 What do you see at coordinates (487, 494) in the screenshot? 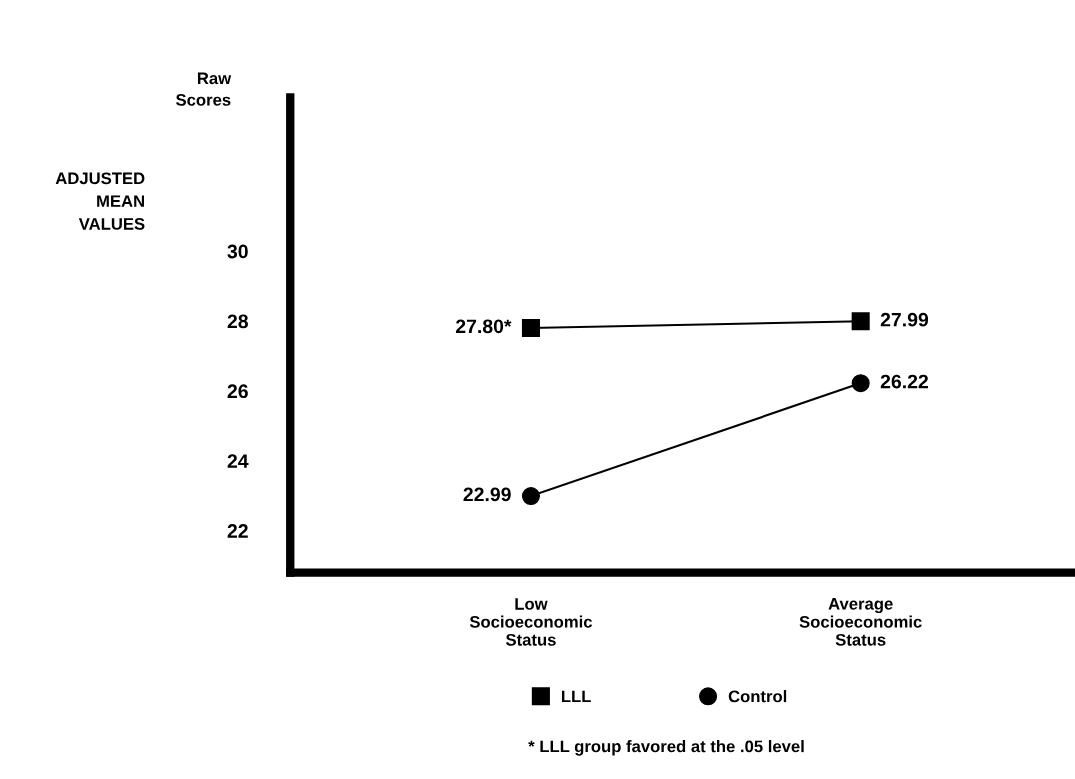
I see `data-label: 22.99` at bounding box center [487, 494].